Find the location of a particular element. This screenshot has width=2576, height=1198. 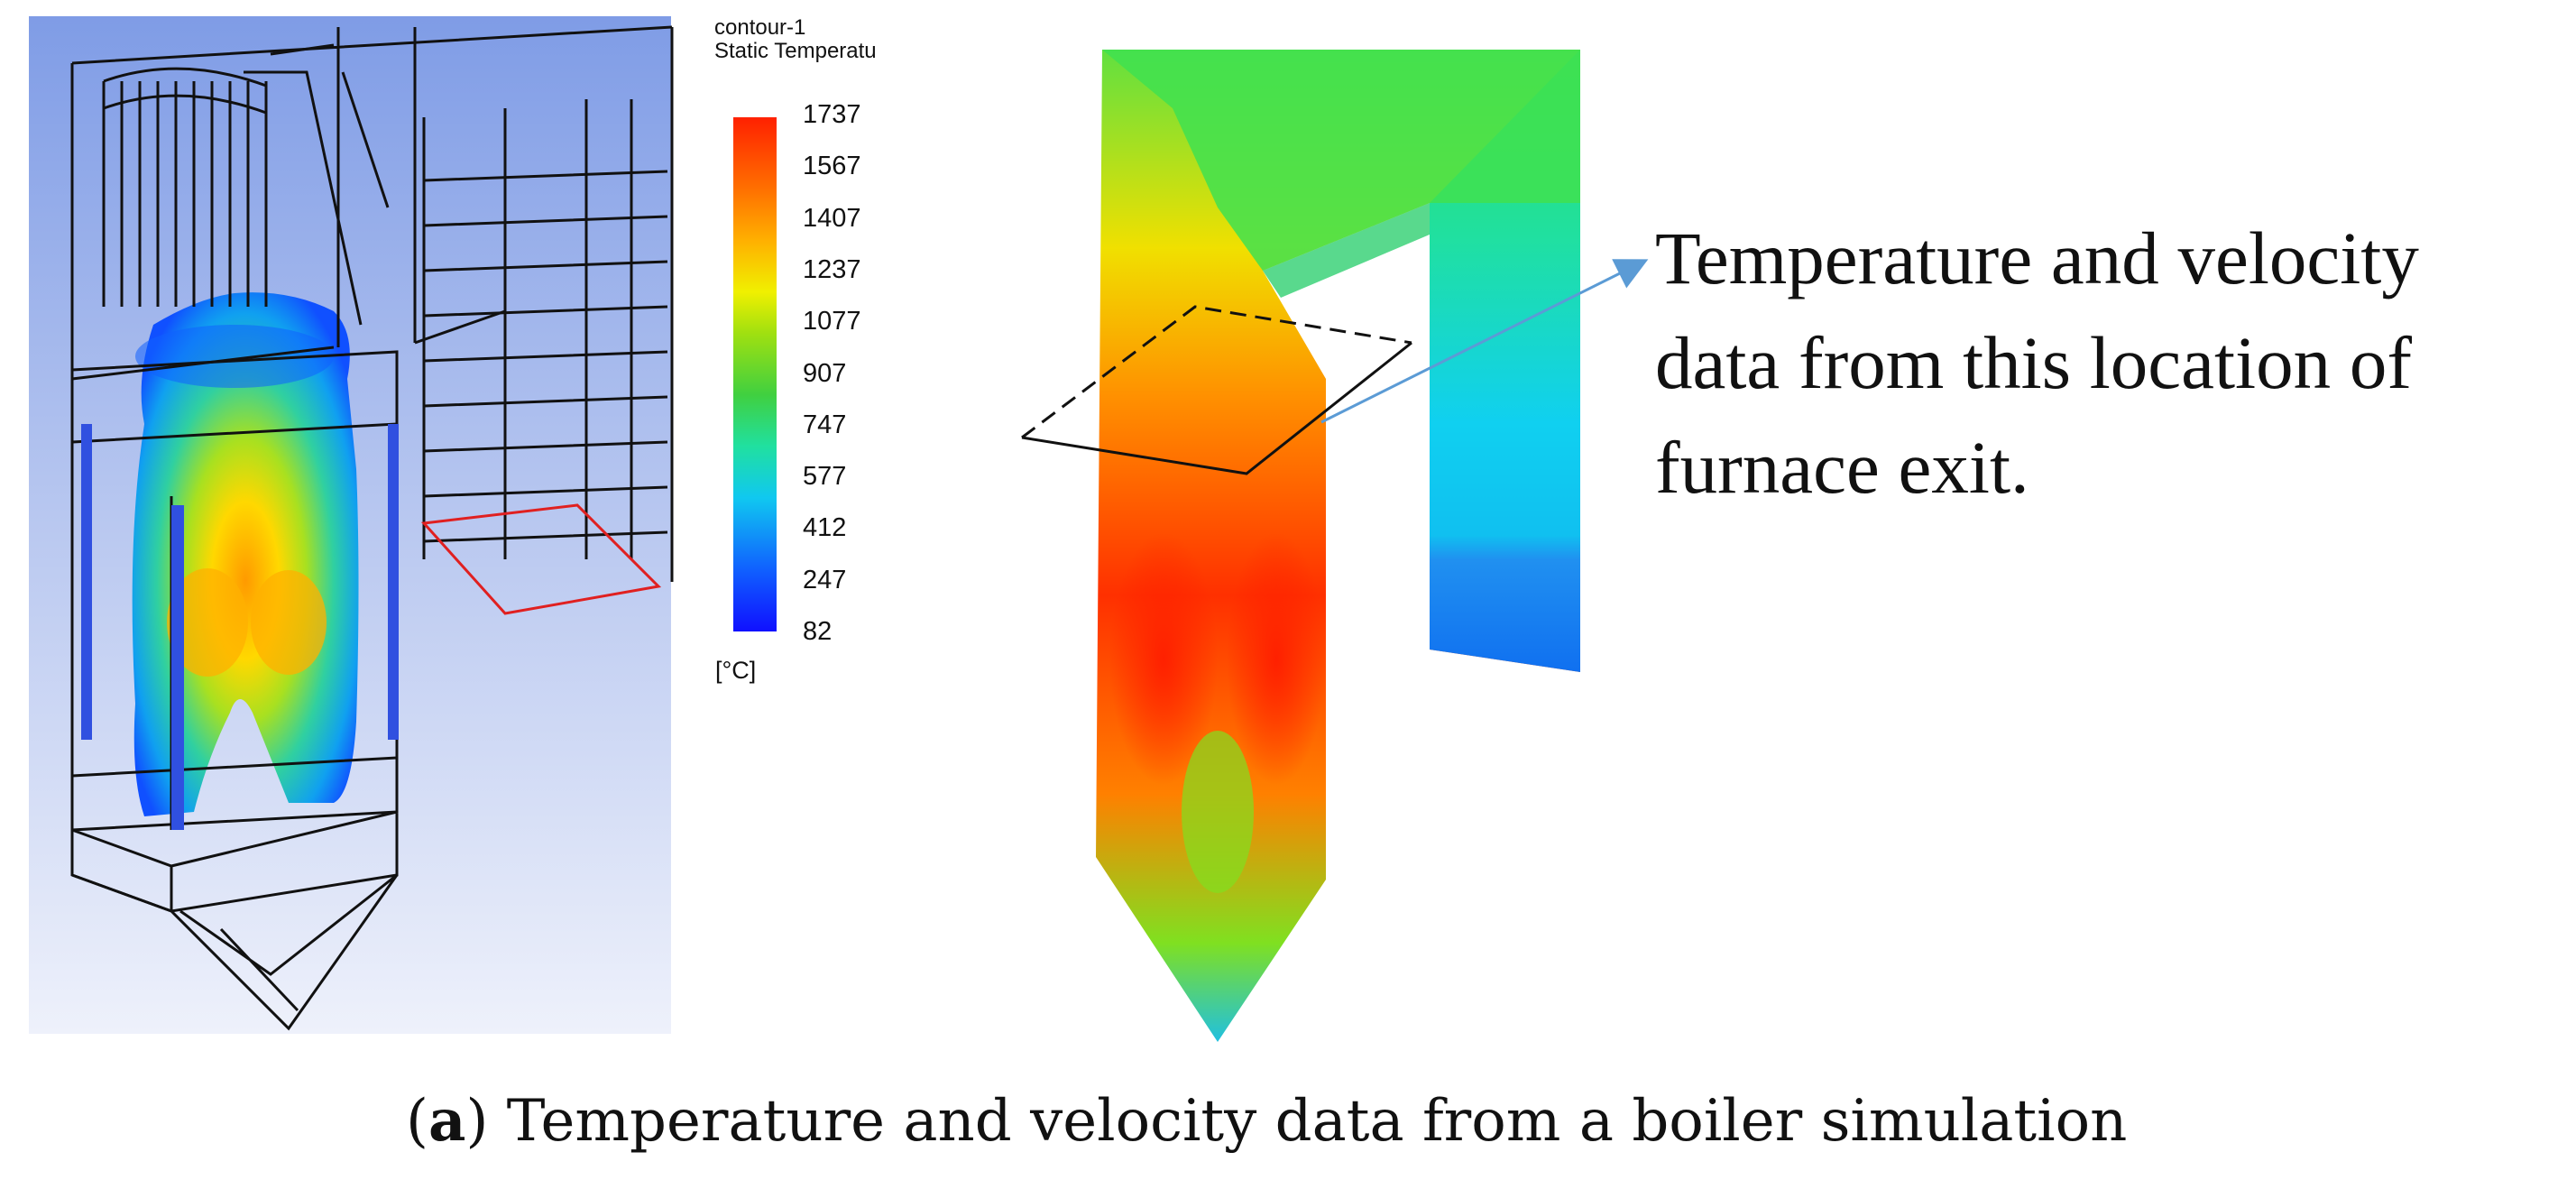

annotation-line-2: data from this location of is located at coordinates (2034, 362).